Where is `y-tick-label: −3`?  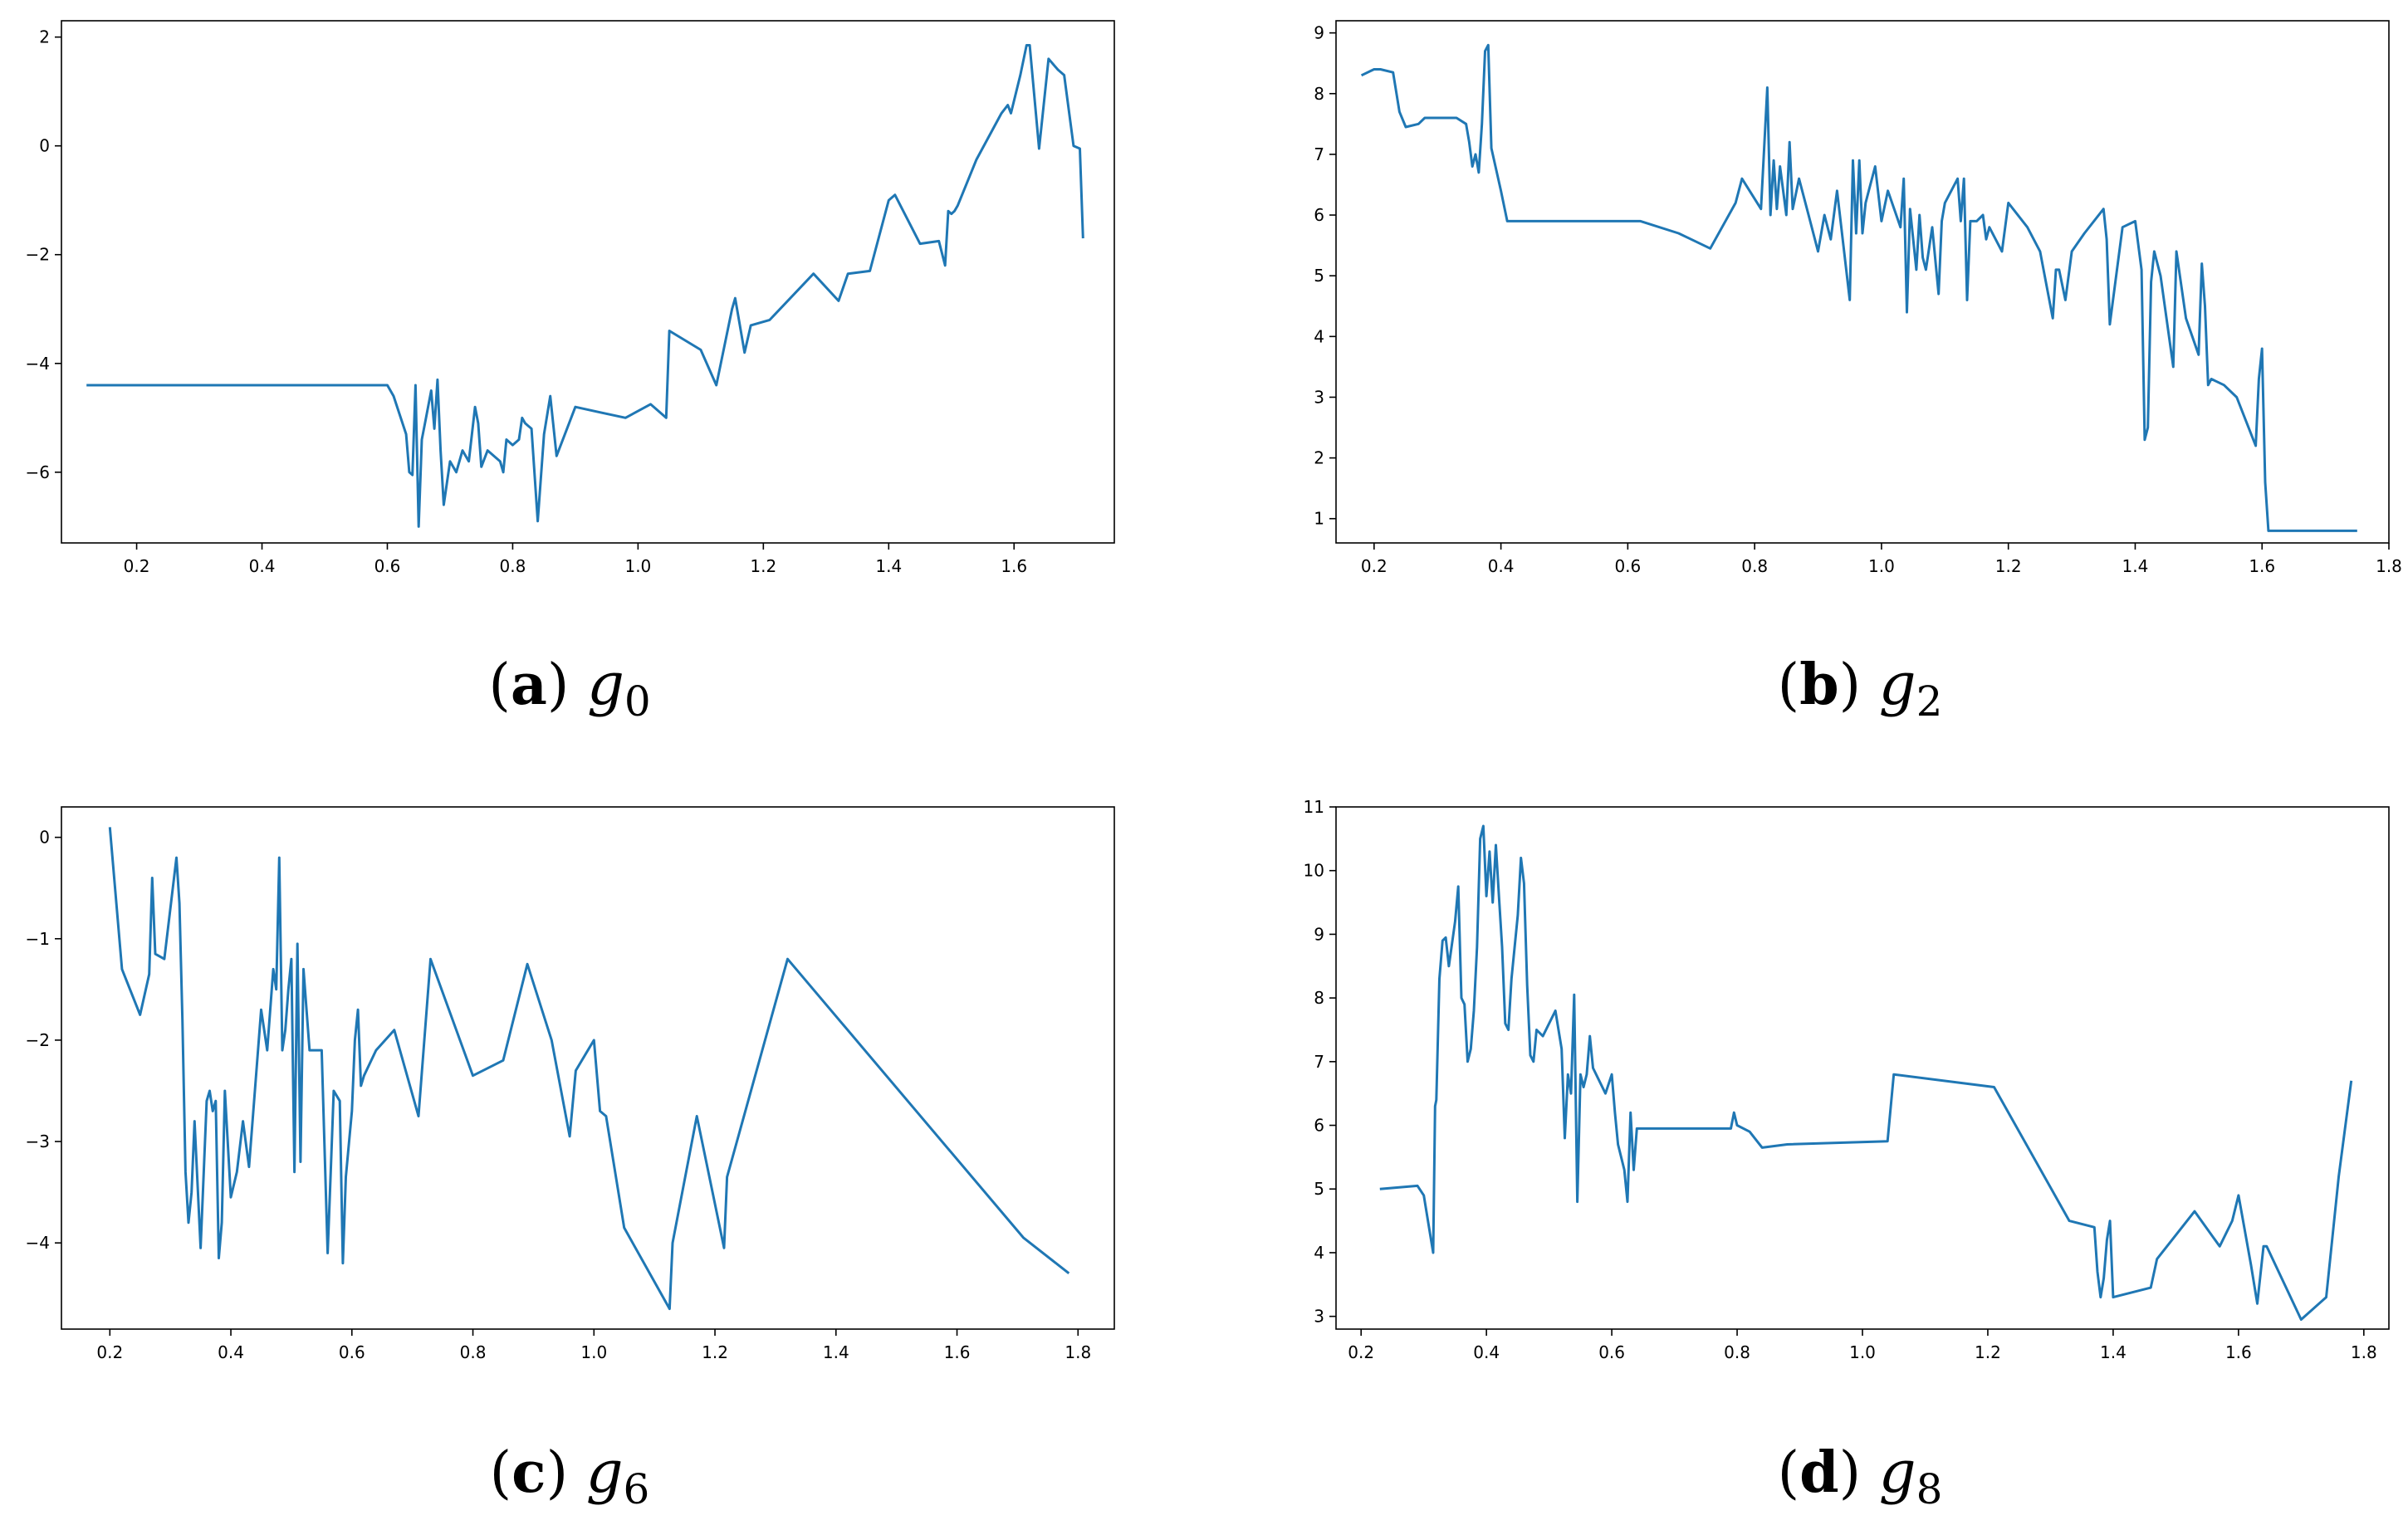
y-tick-label: −3 is located at coordinates (38, 1141).